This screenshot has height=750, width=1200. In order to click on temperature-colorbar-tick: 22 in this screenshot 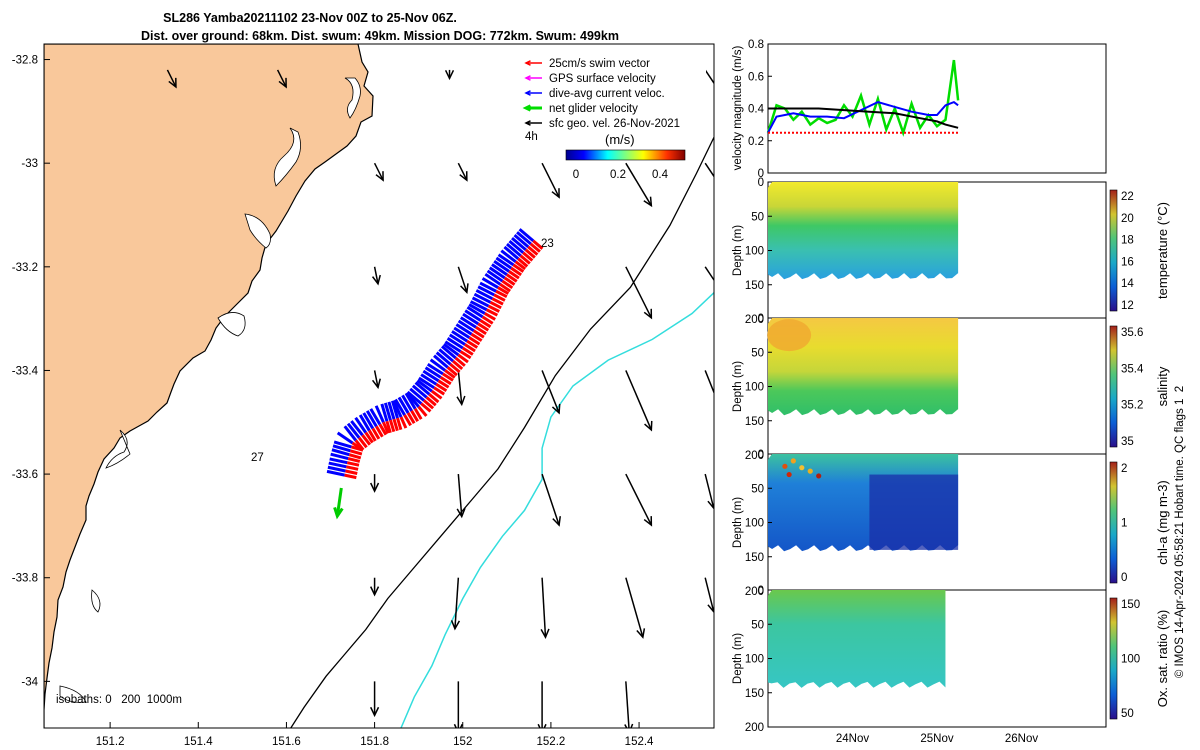, I will do `click(1127, 197)`.